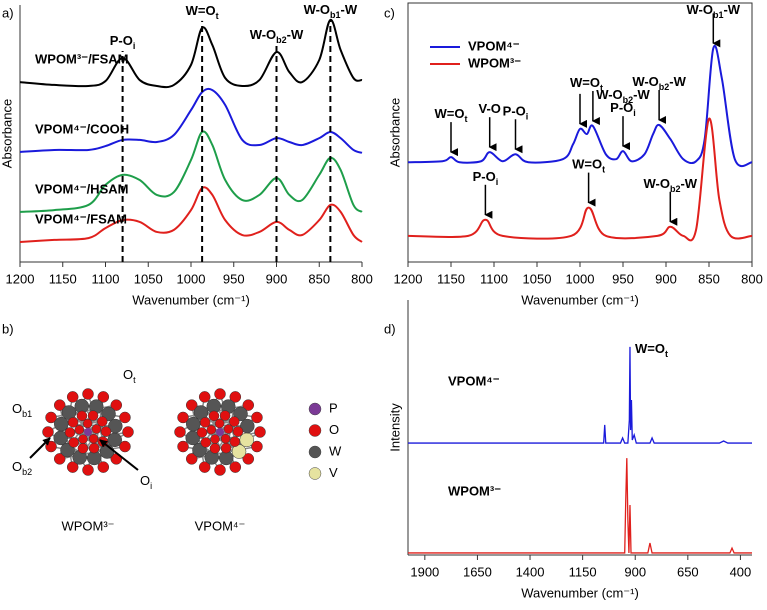  What do you see at coordinates (537, 278) in the screenshot?
I see `x-tick-label: 1050` at bounding box center [537, 278].